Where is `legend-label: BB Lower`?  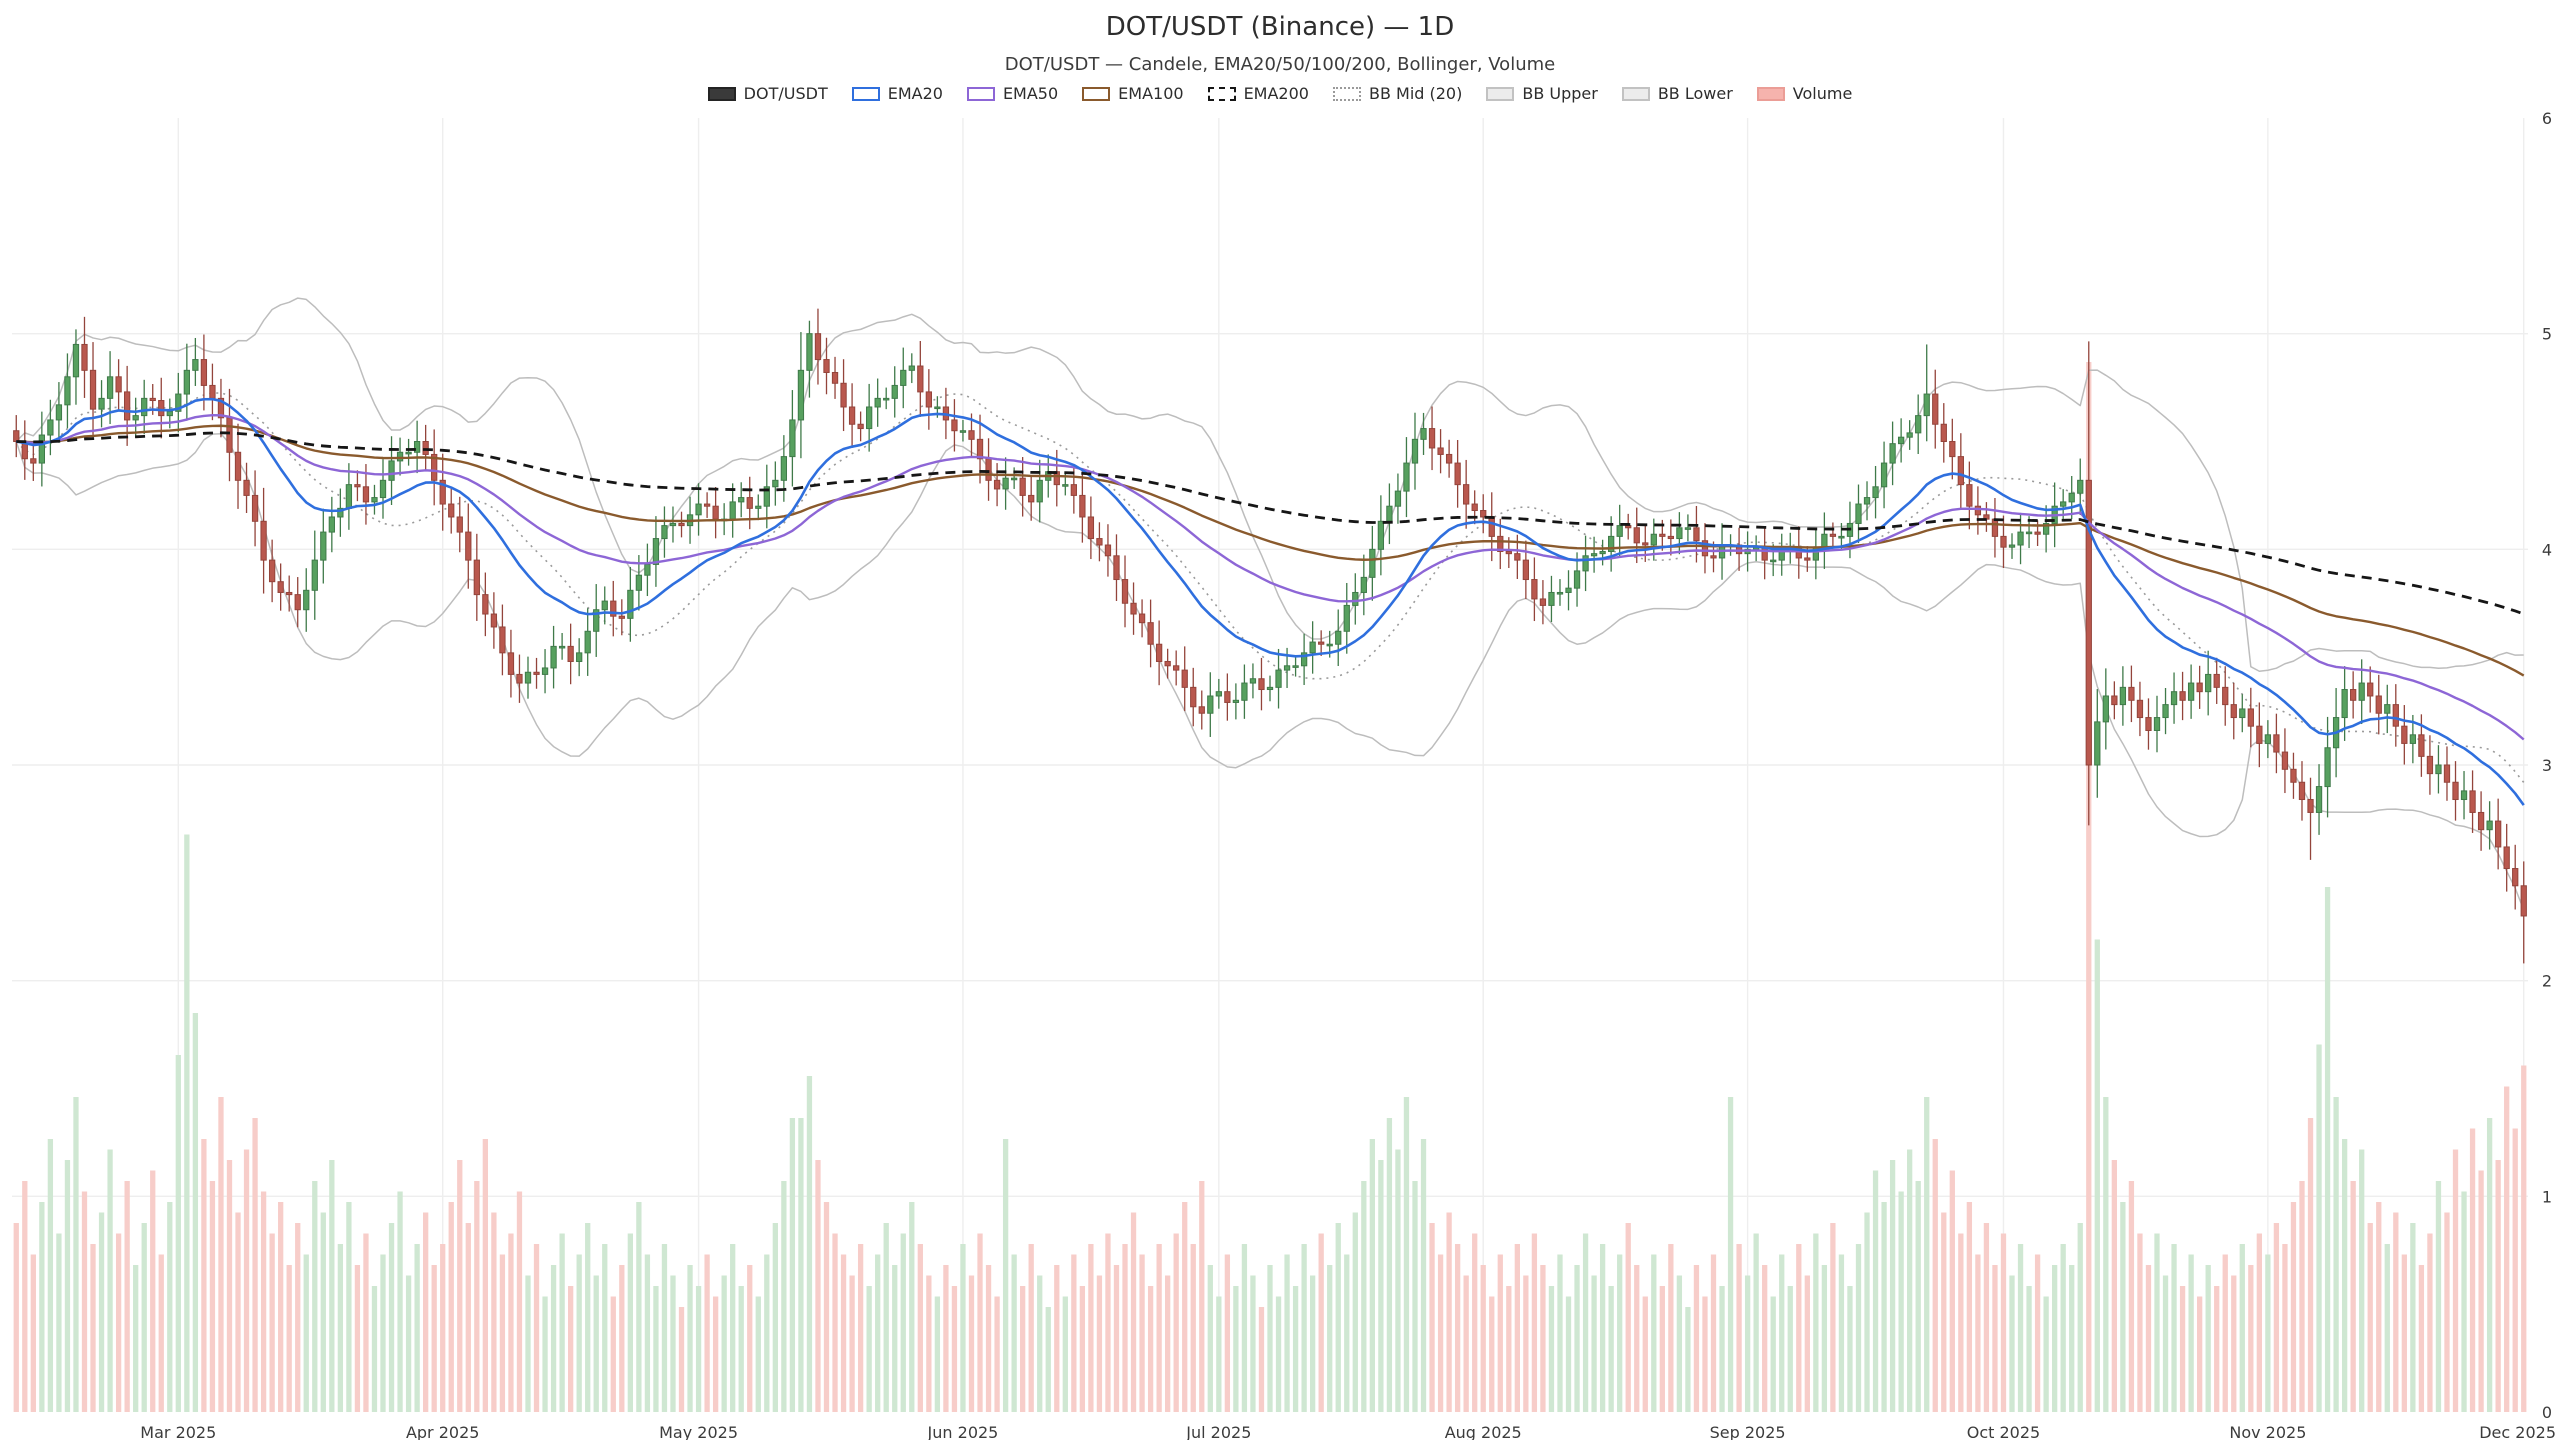
legend-label: BB Lower is located at coordinates (1695, 93).